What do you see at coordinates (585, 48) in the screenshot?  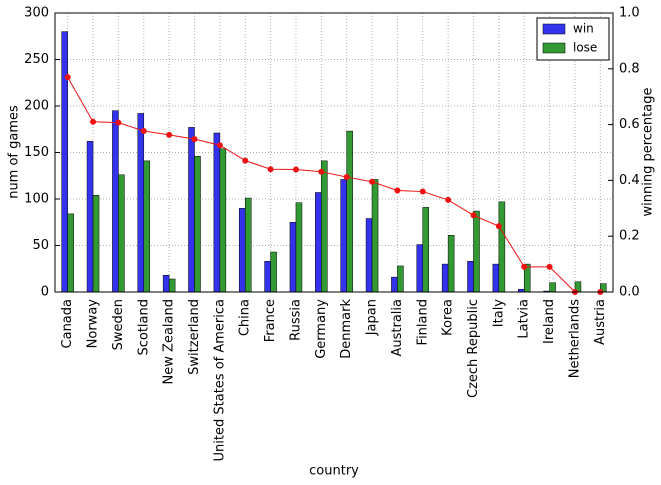 I see `legend-label: lose` at bounding box center [585, 48].